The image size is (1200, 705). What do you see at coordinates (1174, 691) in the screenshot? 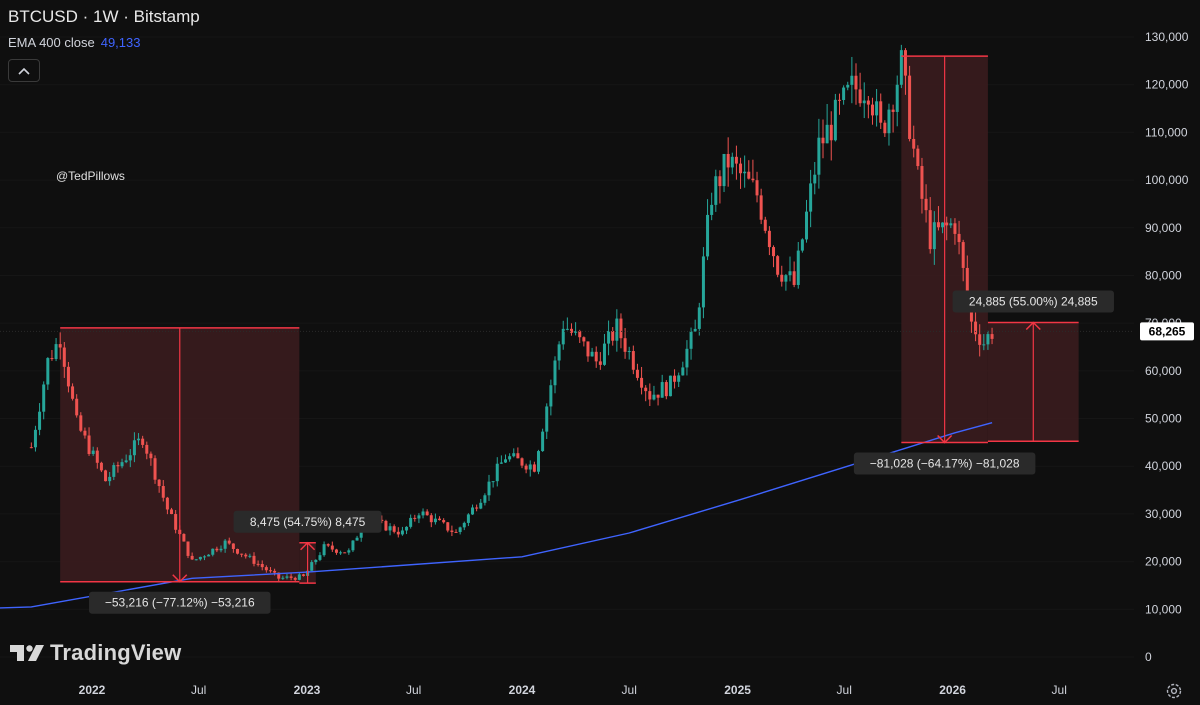
I see `settings-gear-icon` at bounding box center [1174, 691].